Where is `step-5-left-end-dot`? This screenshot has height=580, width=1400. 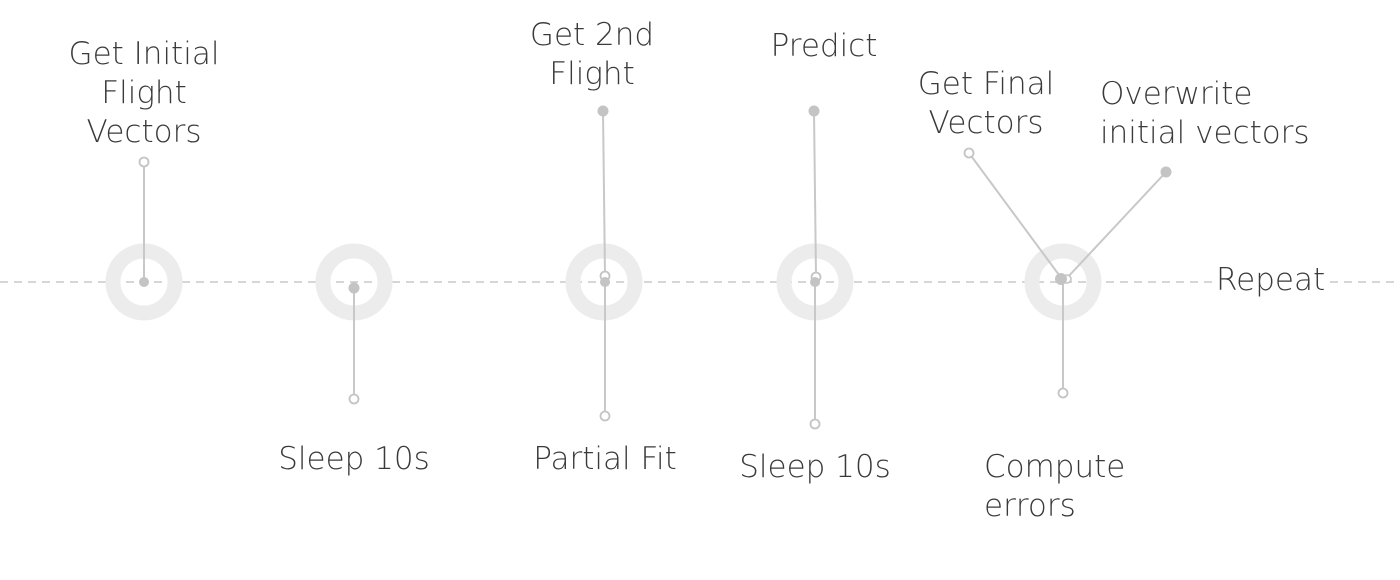 step-5-left-end-dot is located at coordinates (969, 153).